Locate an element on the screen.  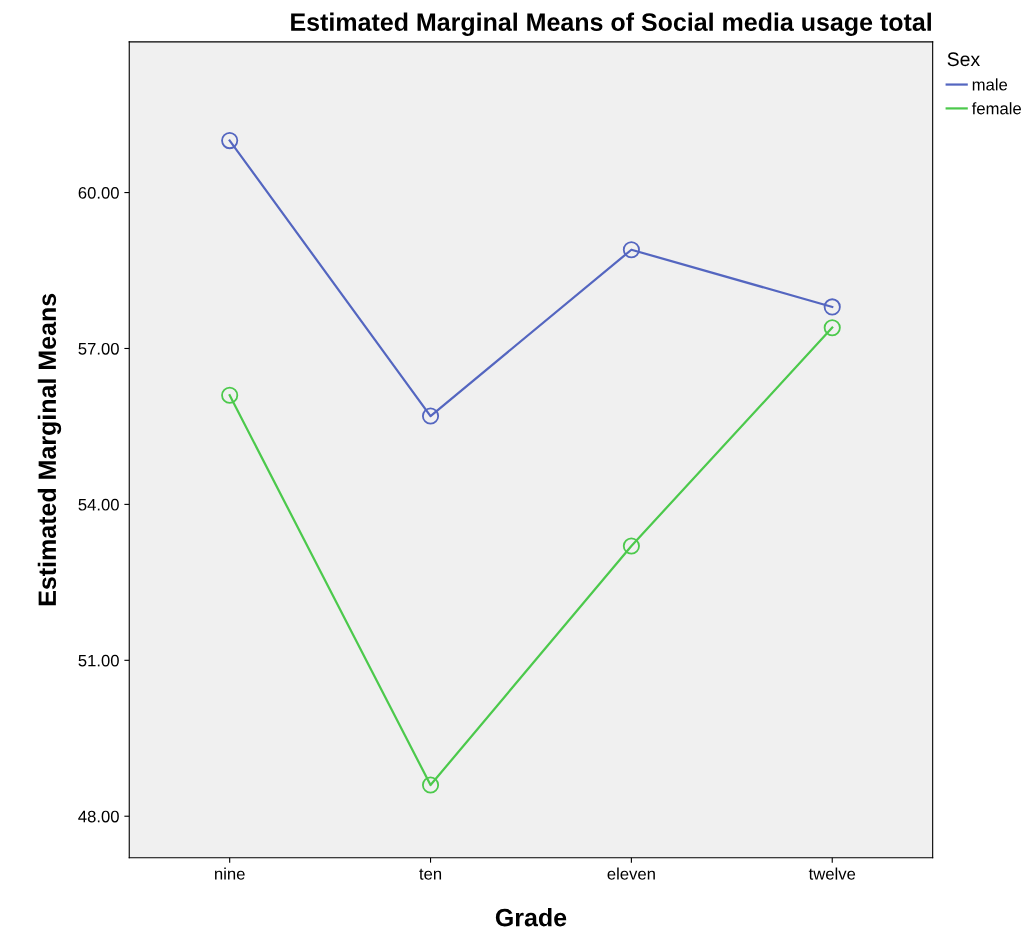
legend-label: male is located at coordinates (990, 84).